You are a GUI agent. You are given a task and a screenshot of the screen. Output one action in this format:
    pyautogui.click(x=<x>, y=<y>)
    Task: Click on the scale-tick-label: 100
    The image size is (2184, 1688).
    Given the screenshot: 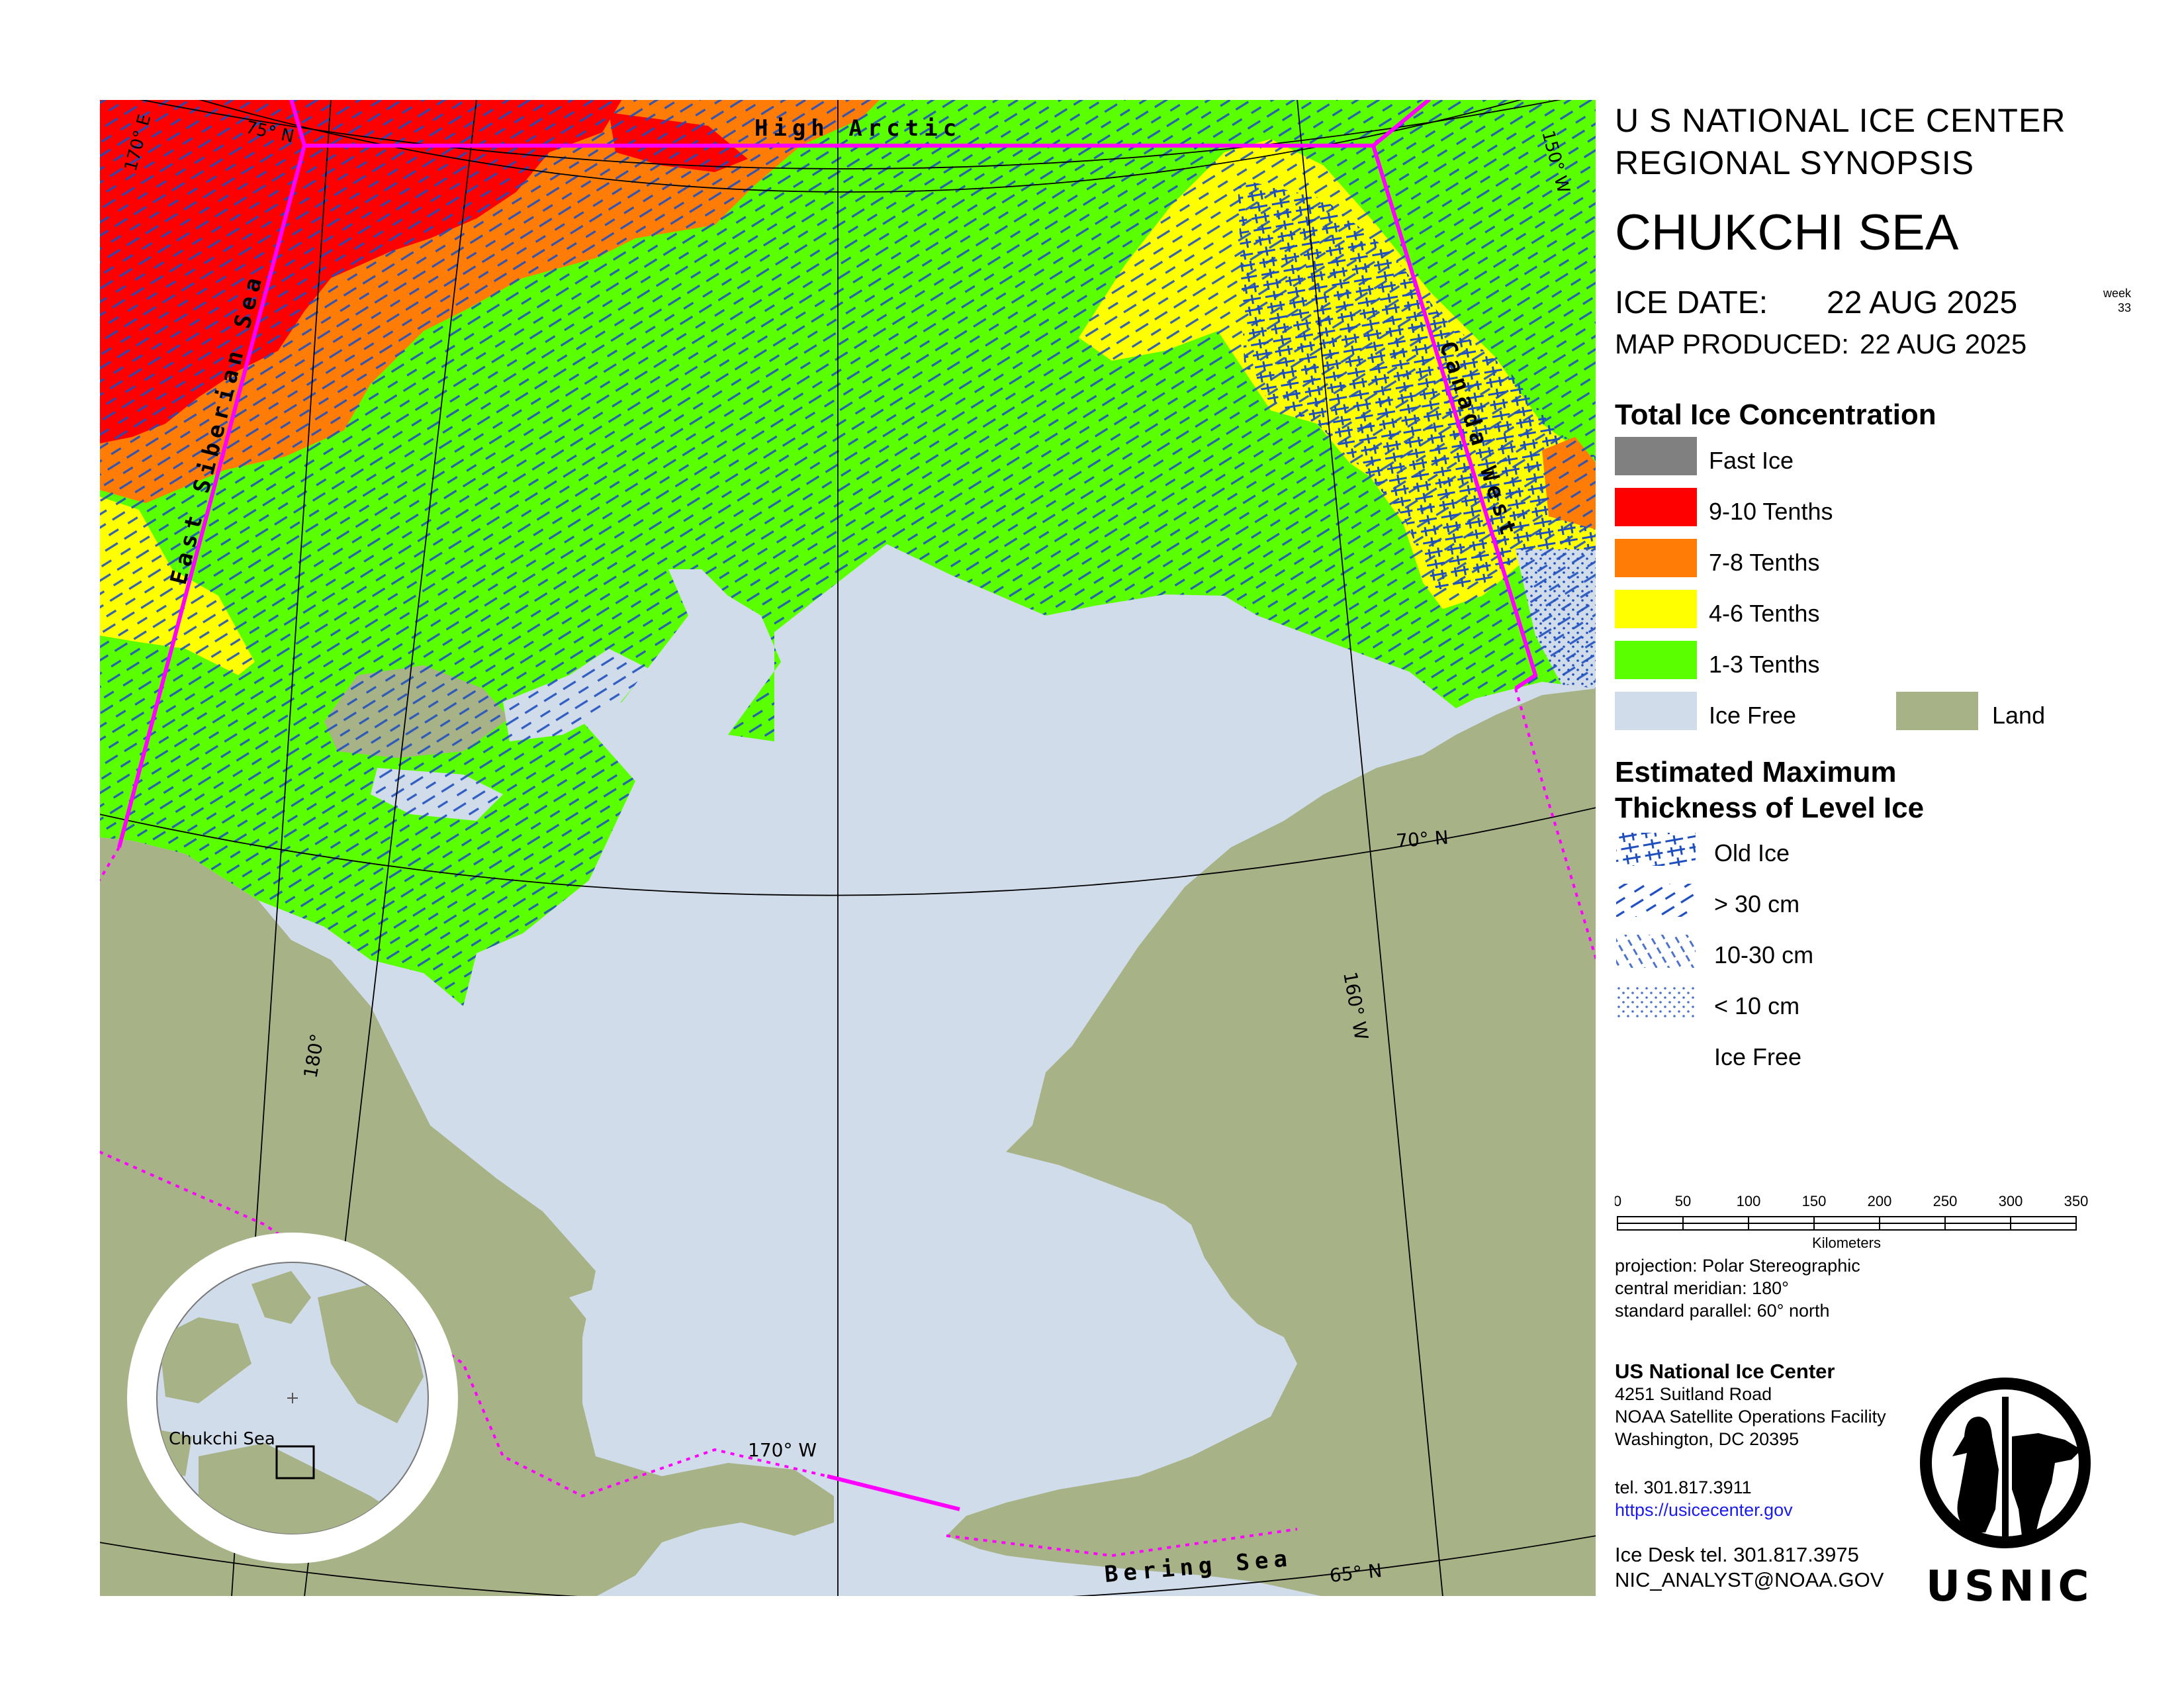 What is the action you would take?
    pyautogui.click(x=1749, y=1201)
    